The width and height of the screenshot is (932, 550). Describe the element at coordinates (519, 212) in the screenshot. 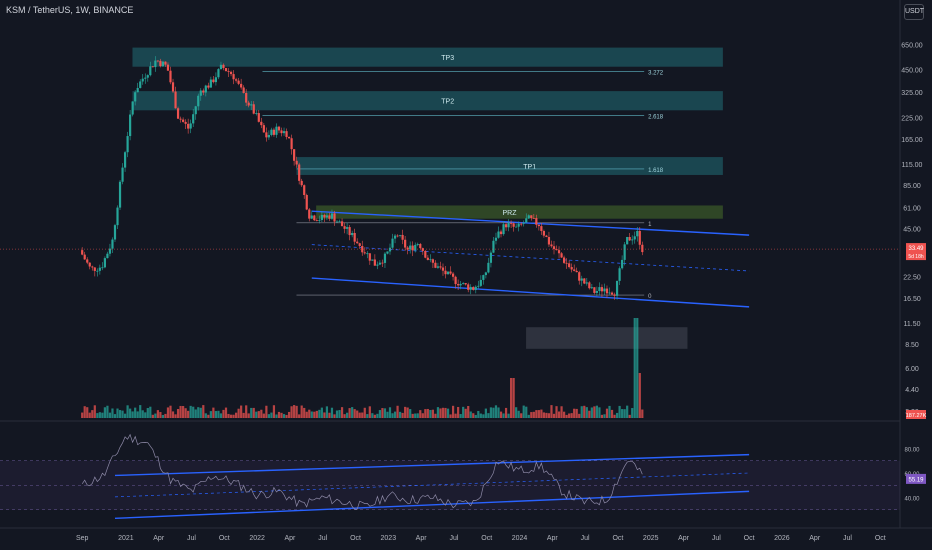

I see `zone-prz` at that location.